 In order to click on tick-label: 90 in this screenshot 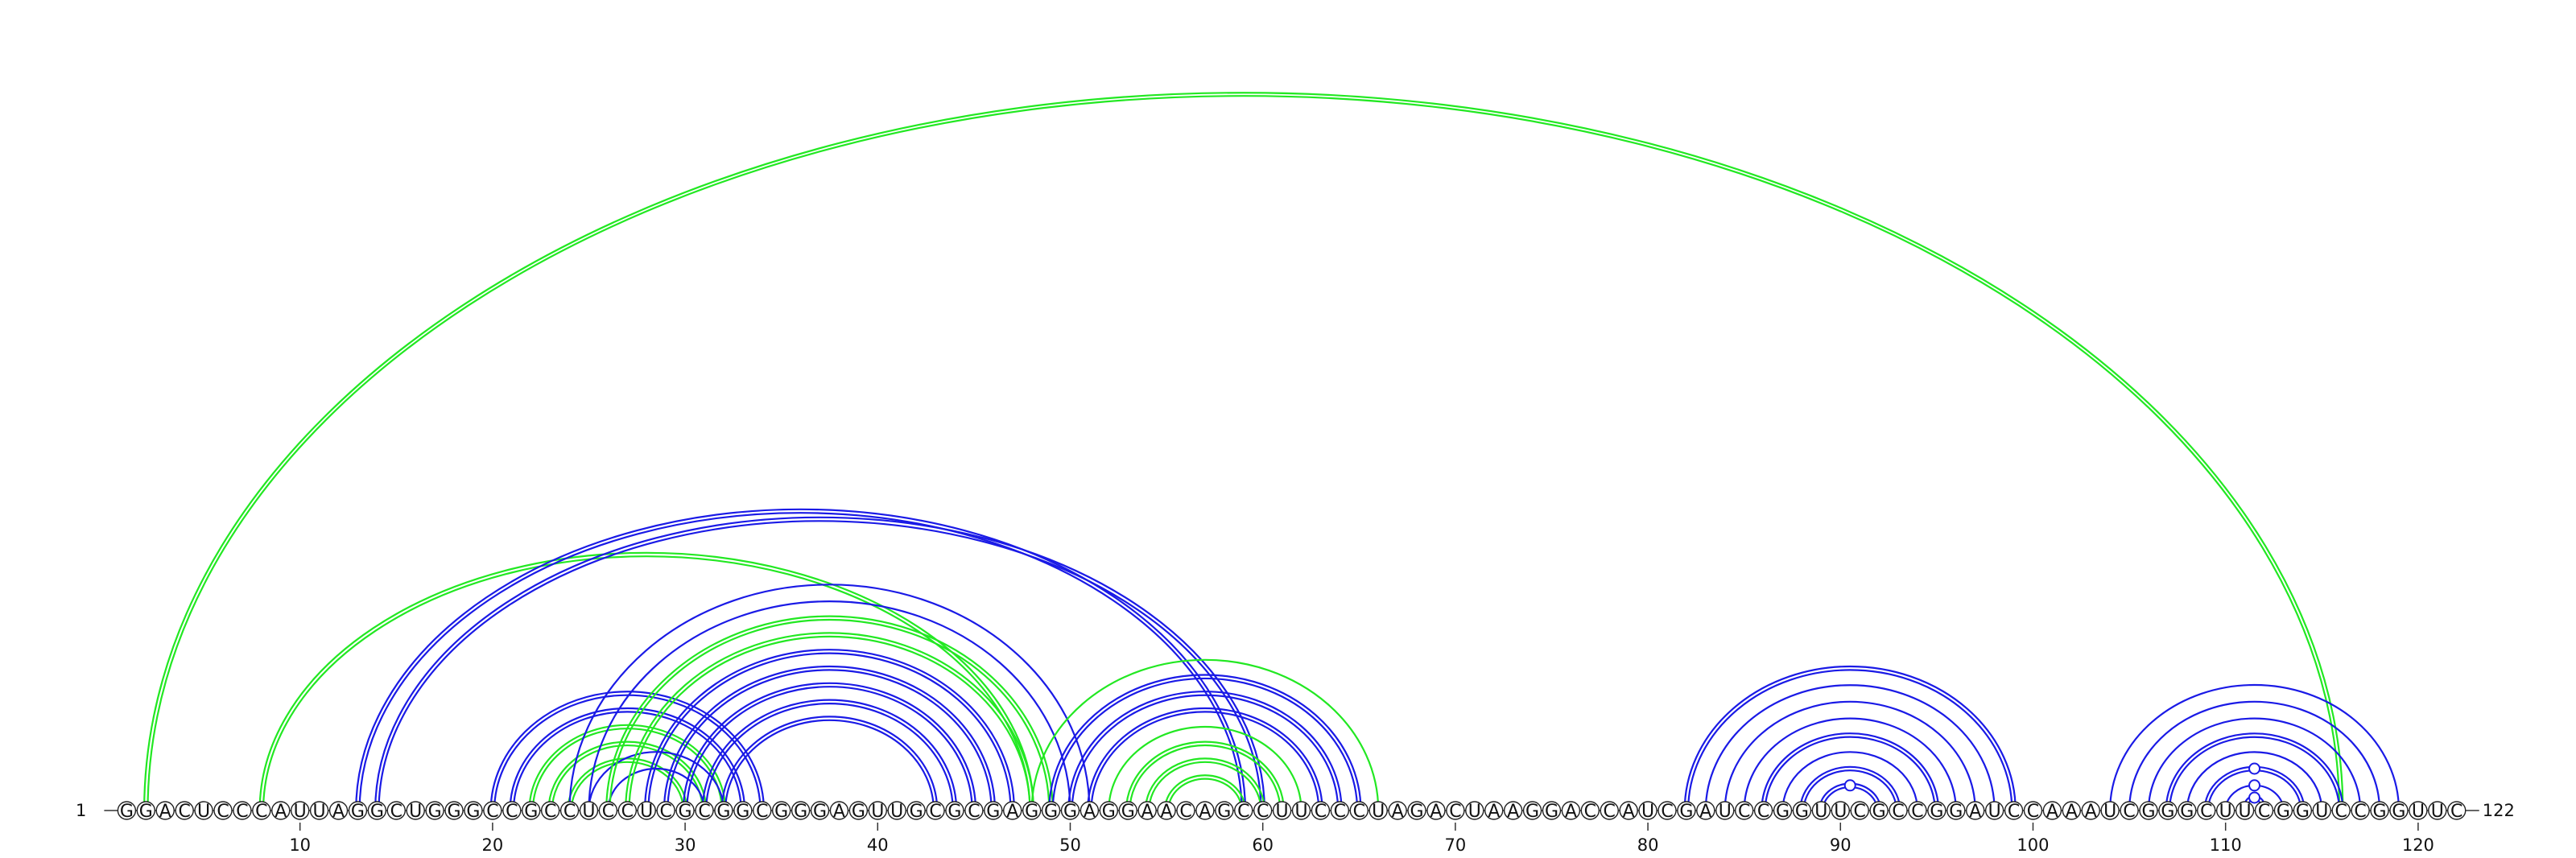, I will do `click(1841, 845)`.